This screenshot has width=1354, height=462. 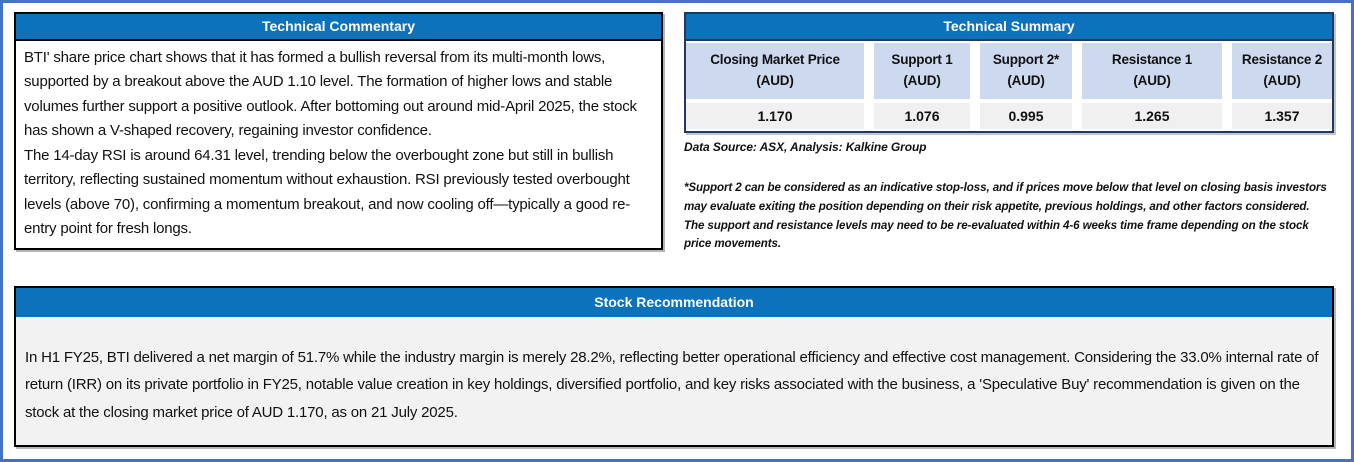 I want to click on value-cell-resistance-1: 1.265, so click(x=1152, y=116).